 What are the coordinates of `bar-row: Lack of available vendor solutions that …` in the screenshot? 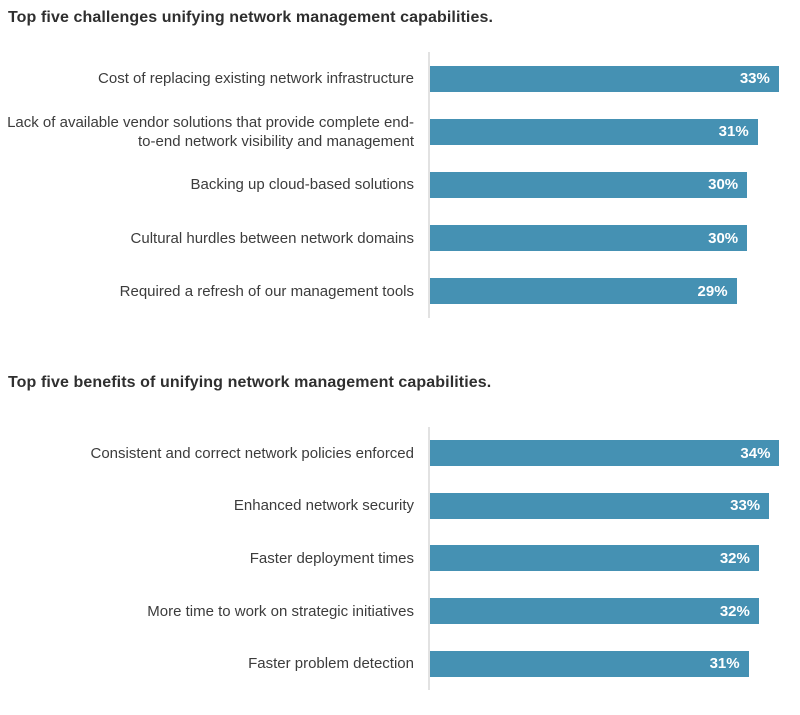 It's located at (400, 132).